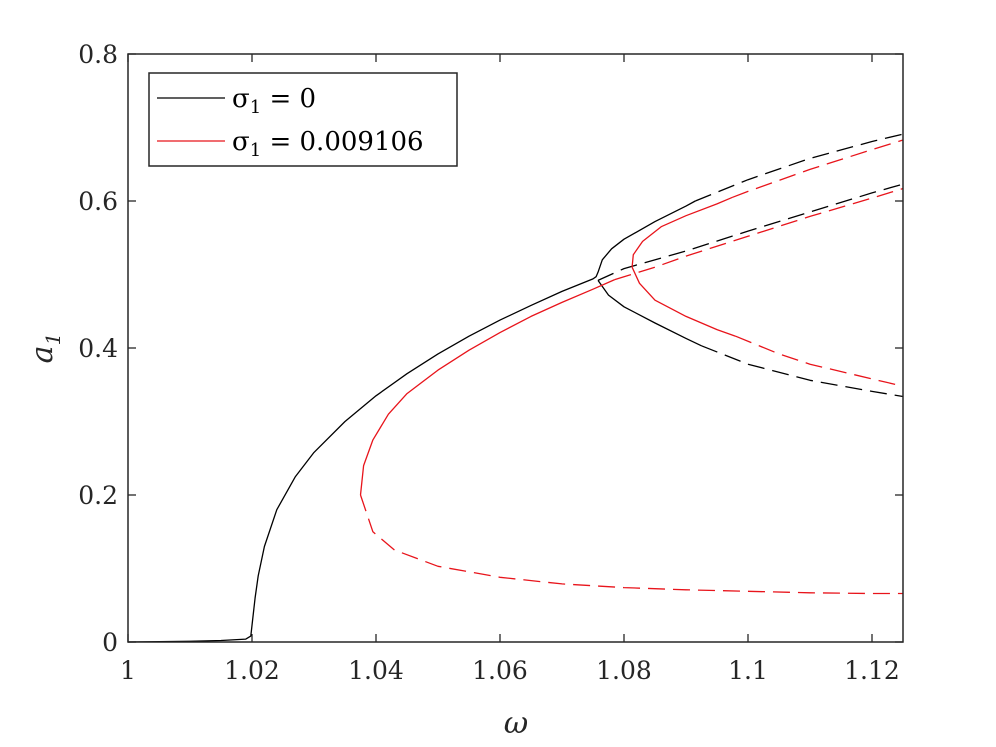 The width and height of the screenshot is (996, 747). What do you see at coordinates (128, 670) in the screenshot?
I see `x-tick-label-0: 1` at bounding box center [128, 670].